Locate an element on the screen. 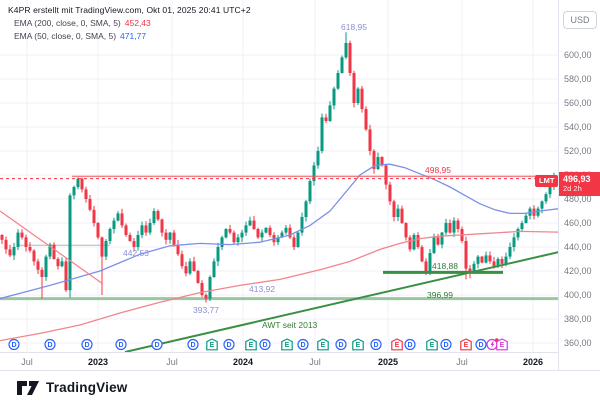 The width and height of the screenshot is (600, 404). swing-high-label: 618,95 is located at coordinates (354, 27).